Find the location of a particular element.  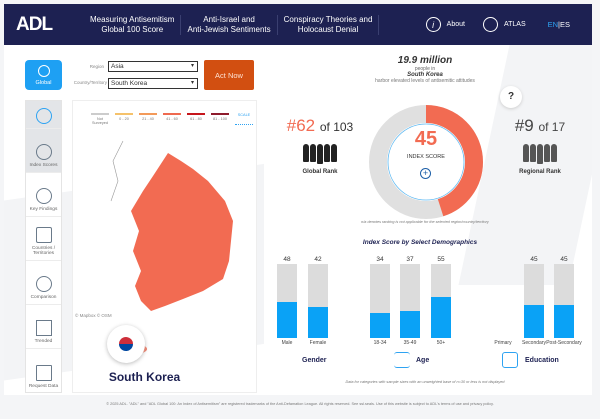

map-icon is located at coordinates (43, 152).